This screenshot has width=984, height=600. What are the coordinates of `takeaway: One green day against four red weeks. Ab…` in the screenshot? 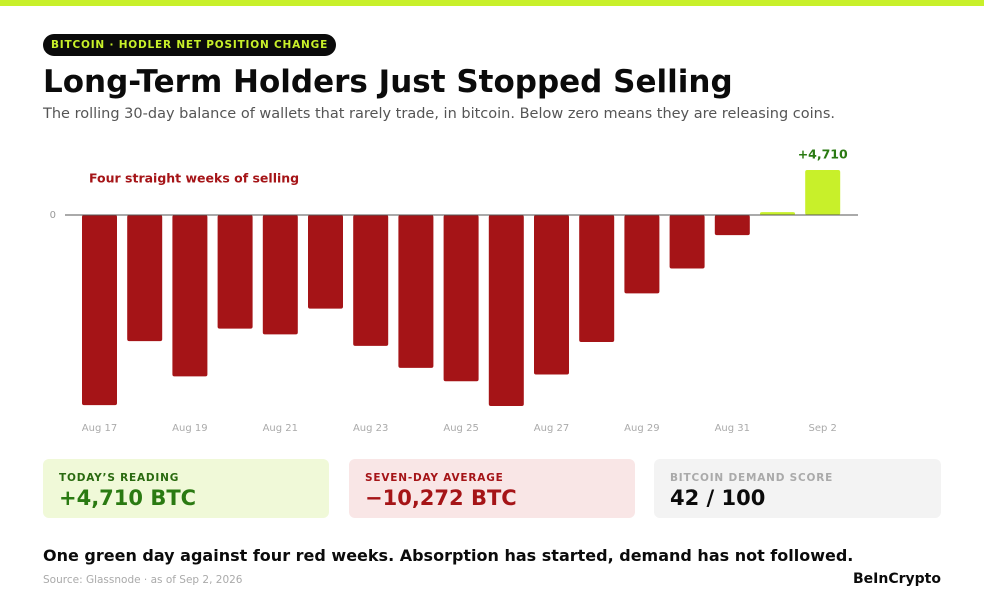 It's located at (448, 555).